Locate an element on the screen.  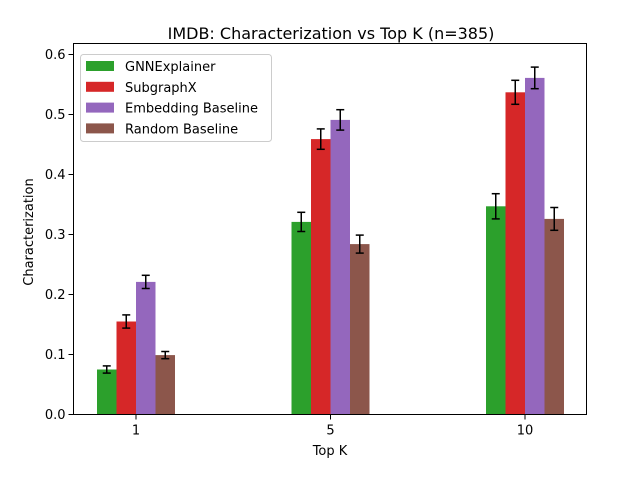
bar-embedding-baseline-k5 is located at coordinates (340, 267).